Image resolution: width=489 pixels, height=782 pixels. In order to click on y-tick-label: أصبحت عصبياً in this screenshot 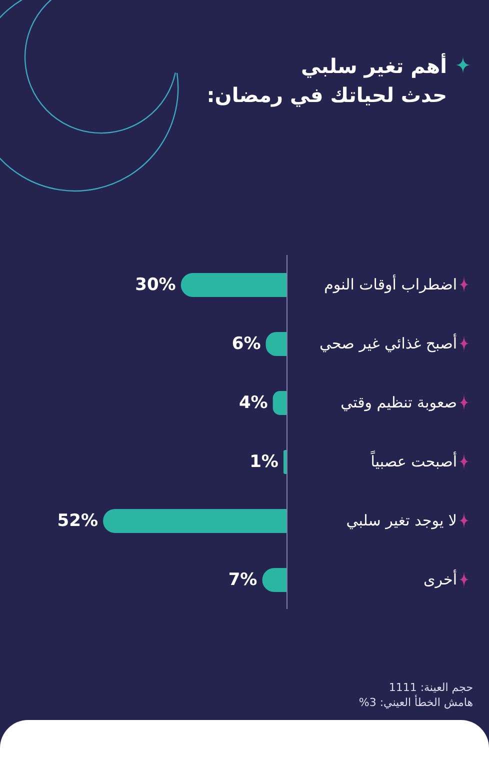, I will do `click(413, 460)`.